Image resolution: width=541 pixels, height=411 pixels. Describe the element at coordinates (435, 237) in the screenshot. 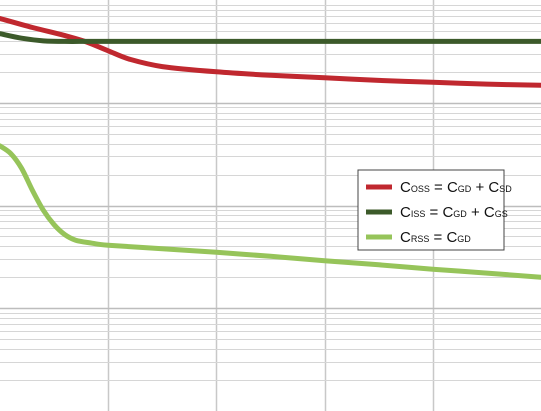

I see `legend-label-2: CRSS = CGD` at that location.